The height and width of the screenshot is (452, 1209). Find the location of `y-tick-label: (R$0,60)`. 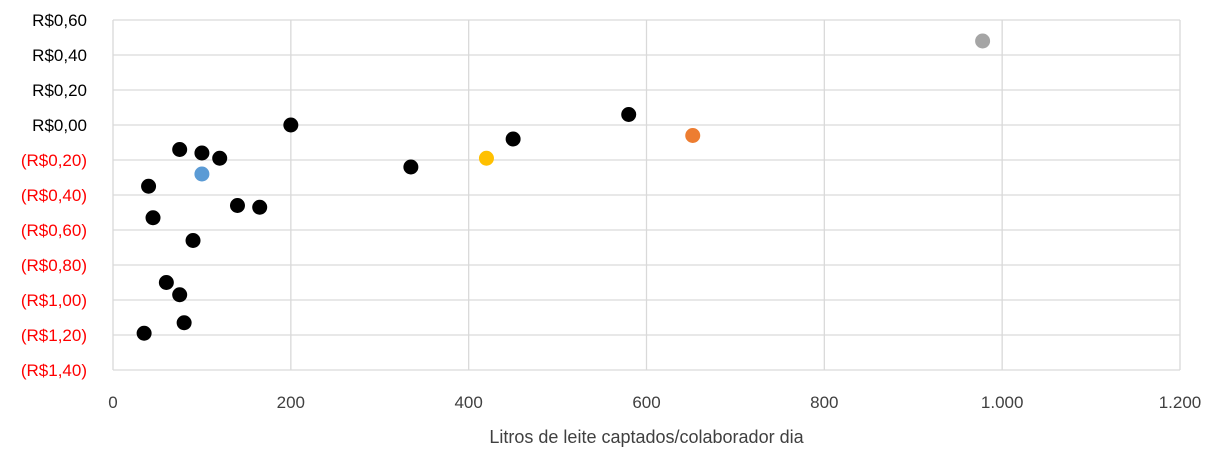

y-tick-label: (R$0,60) is located at coordinates (54, 230).